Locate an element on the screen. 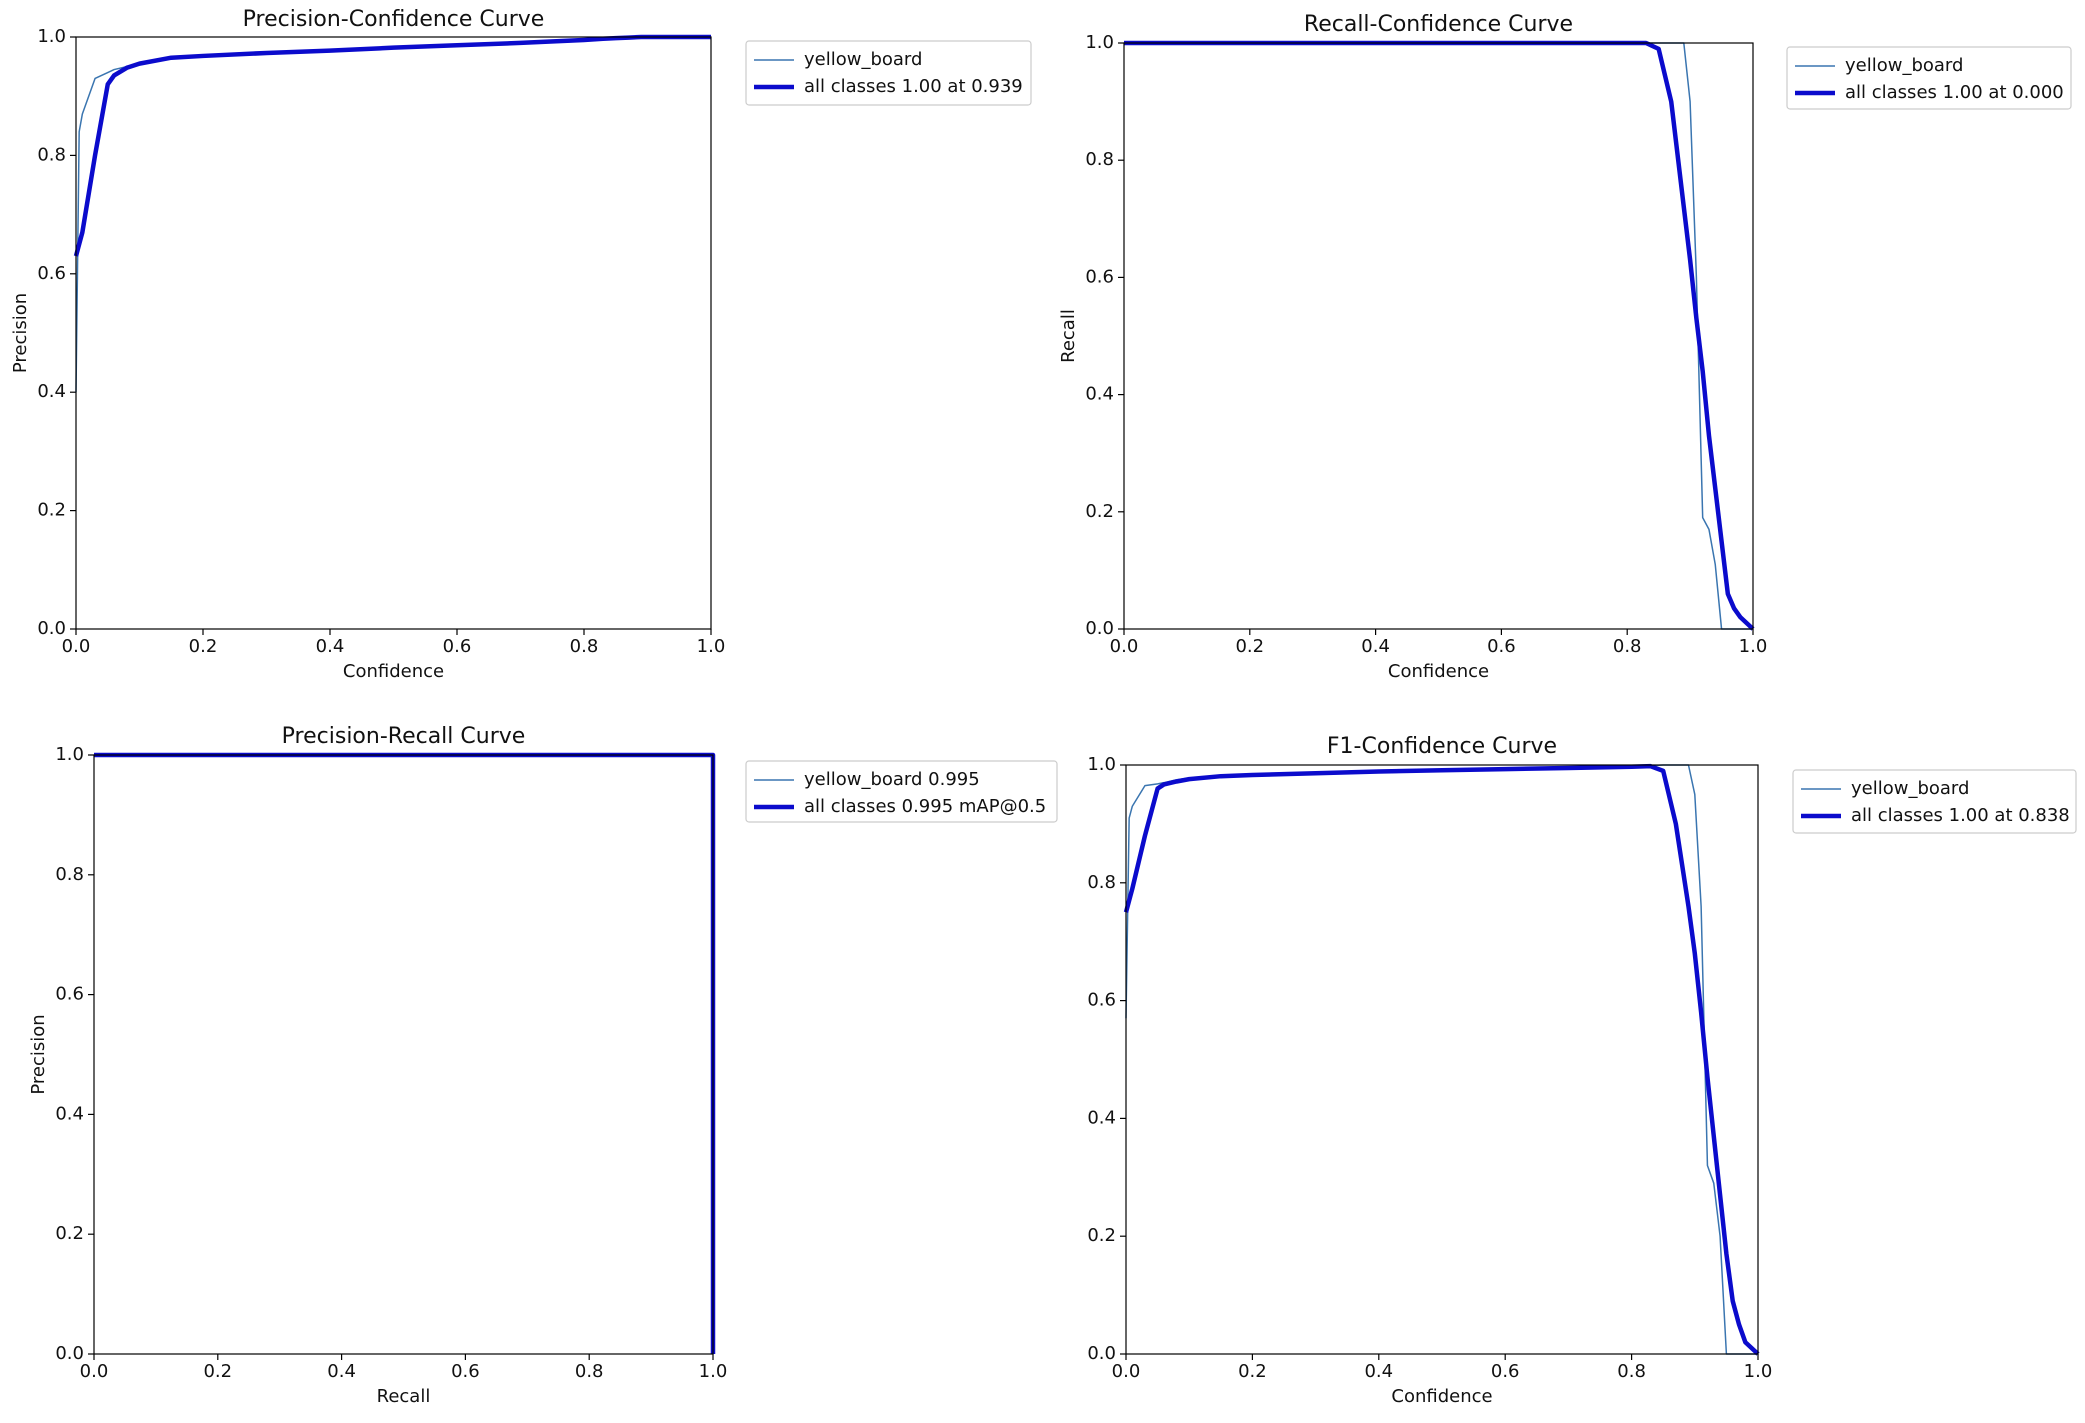 The width and height of the screenshot is (2085, 1423). legend-label: all classes 1.00 at 0.000 is located at coordinates (1954, 92).